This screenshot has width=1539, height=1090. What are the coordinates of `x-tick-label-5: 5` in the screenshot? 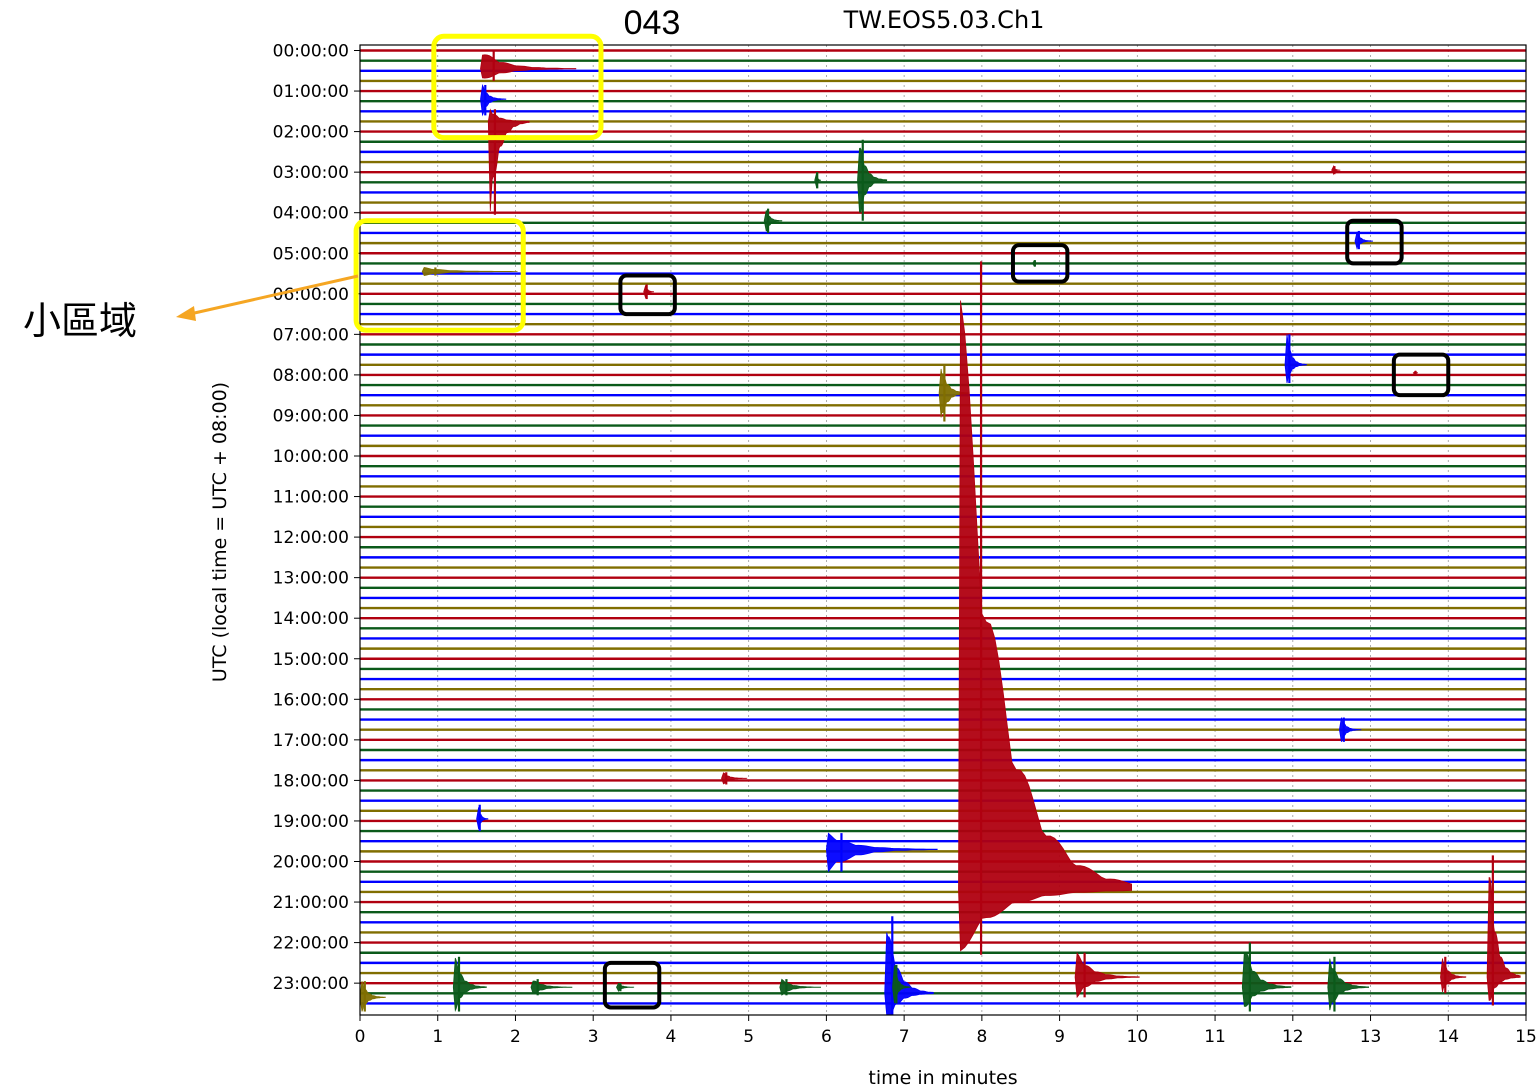 It's located at (748, 1037).